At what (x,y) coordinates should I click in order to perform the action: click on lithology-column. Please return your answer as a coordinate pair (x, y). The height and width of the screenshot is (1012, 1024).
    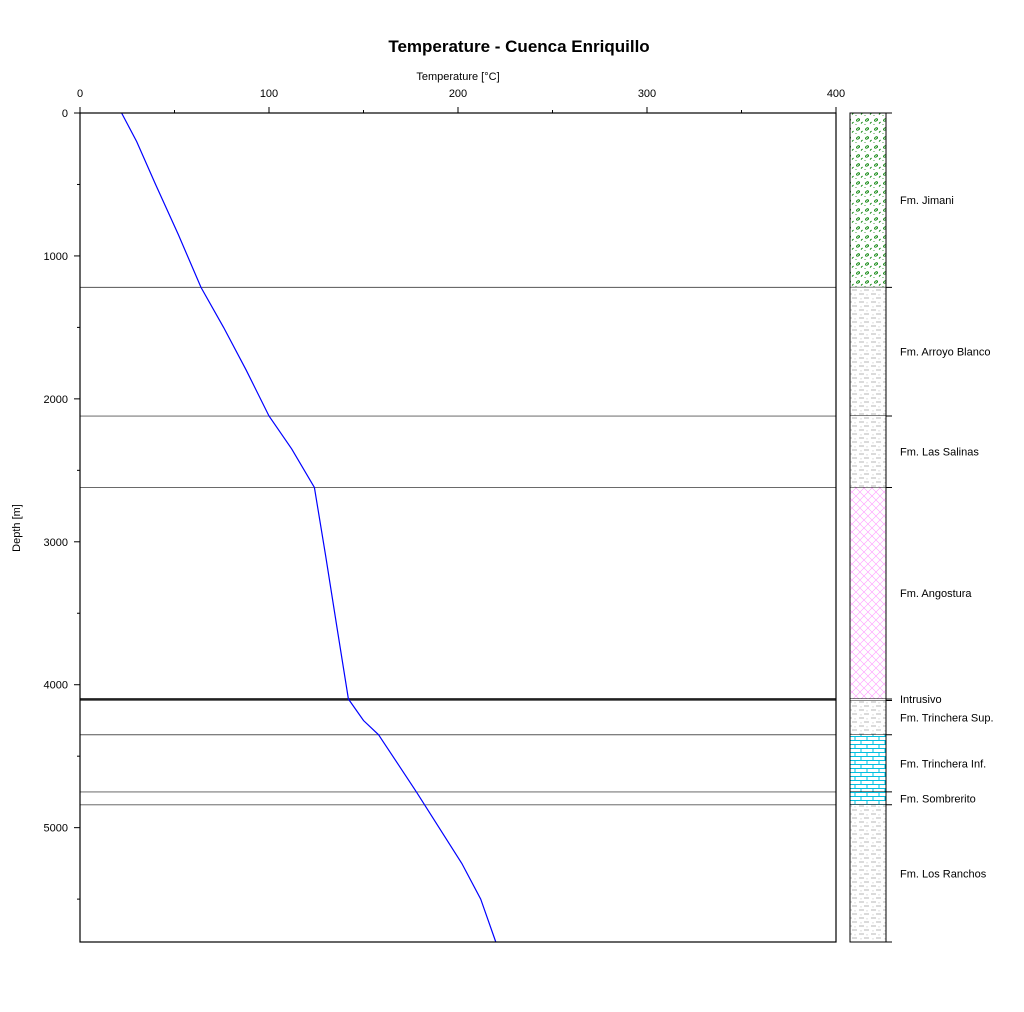
    Looking at the image, I should click on (870, 527).